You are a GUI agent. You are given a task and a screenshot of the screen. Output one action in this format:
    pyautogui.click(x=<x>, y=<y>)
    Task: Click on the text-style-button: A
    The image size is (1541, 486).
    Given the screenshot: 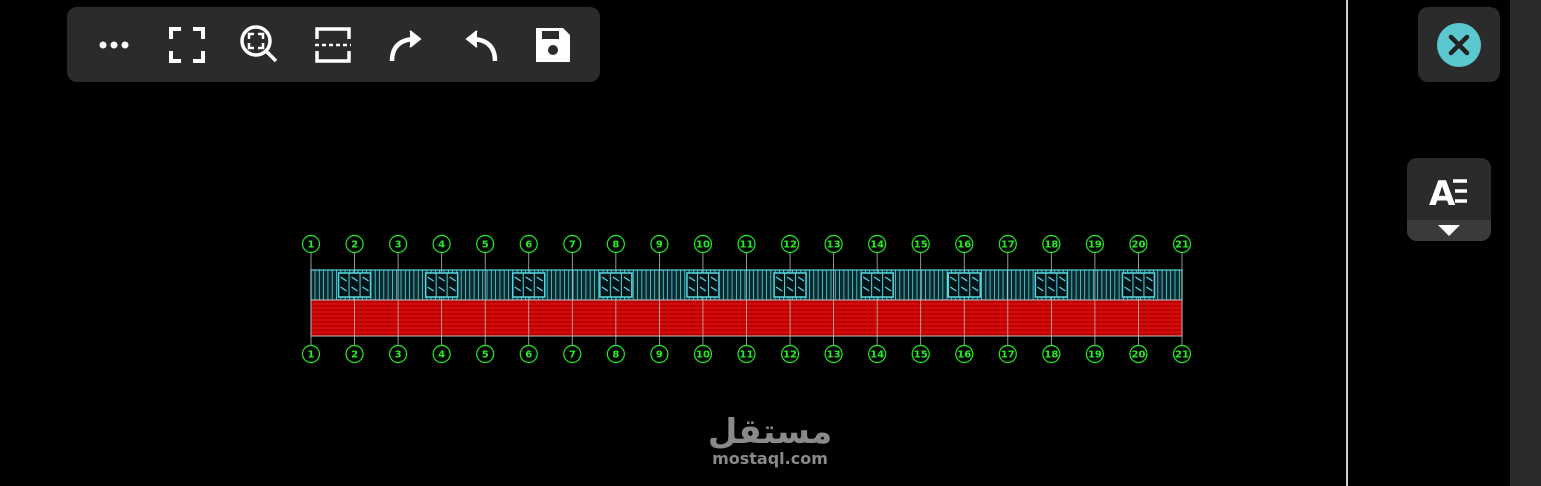 What is the action you would take?
    pyautogui.click(x=1449, y=199)
    